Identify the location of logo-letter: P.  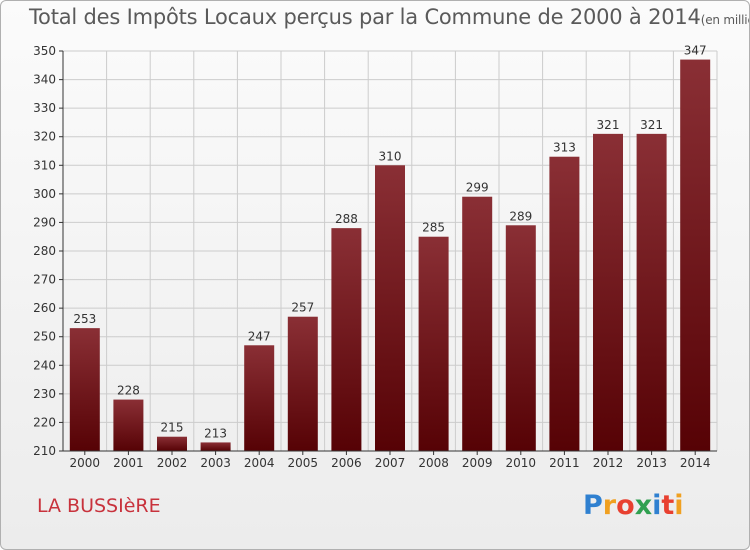
(593, 505).